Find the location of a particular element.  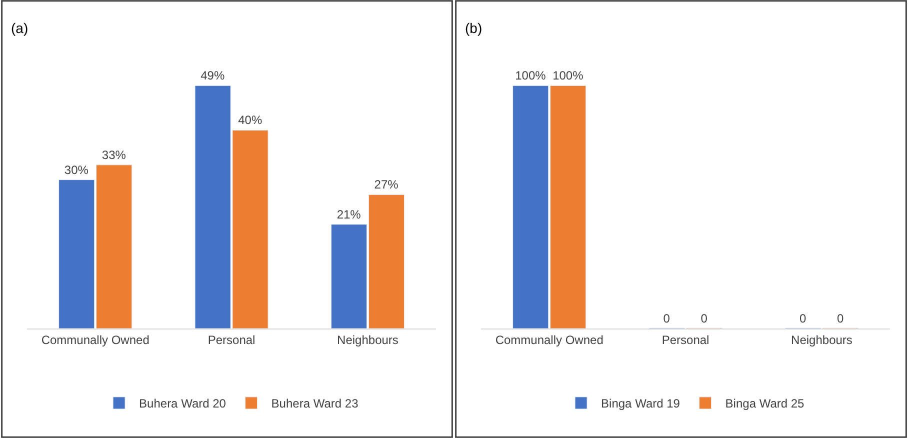

data-label: 49% is located at coordinates (212, 75).